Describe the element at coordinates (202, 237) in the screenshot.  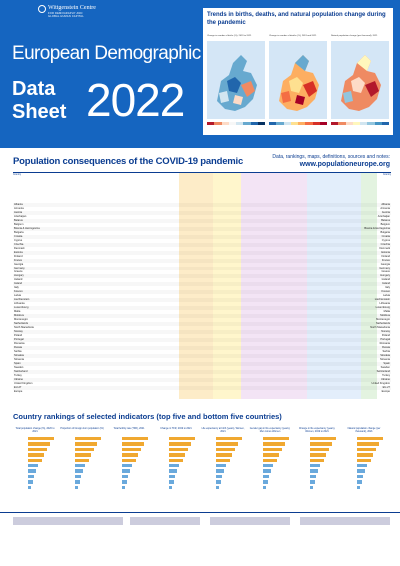
I see `table-row: Croatia Croatia` at that location.